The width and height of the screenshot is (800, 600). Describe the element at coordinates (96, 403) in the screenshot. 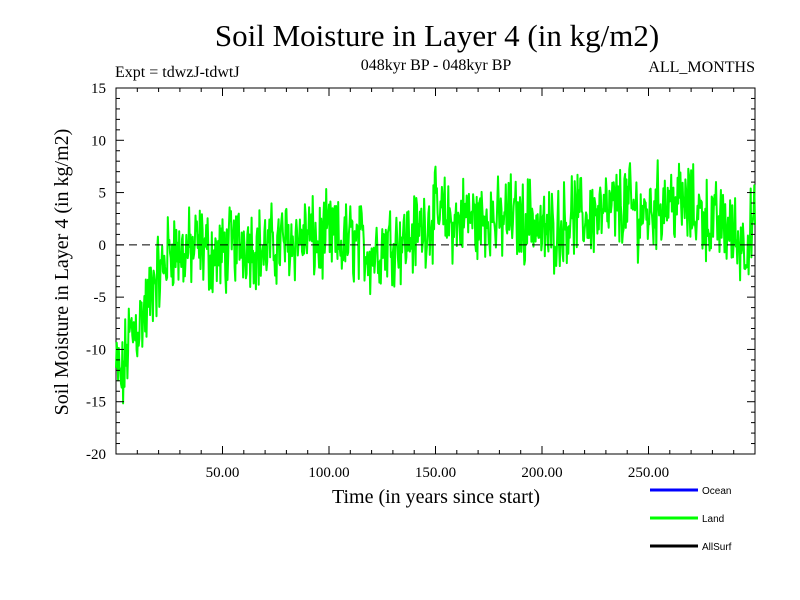

I see `y-tick-label: -15` at that location.